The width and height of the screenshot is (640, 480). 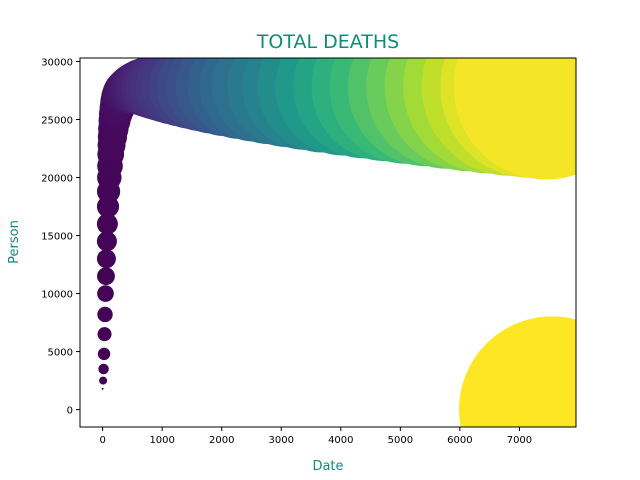 What do you see at coordinates (57, 237) in the screenshot?
I see `y-tick-label: 15000` at bounding box center [57, 237].